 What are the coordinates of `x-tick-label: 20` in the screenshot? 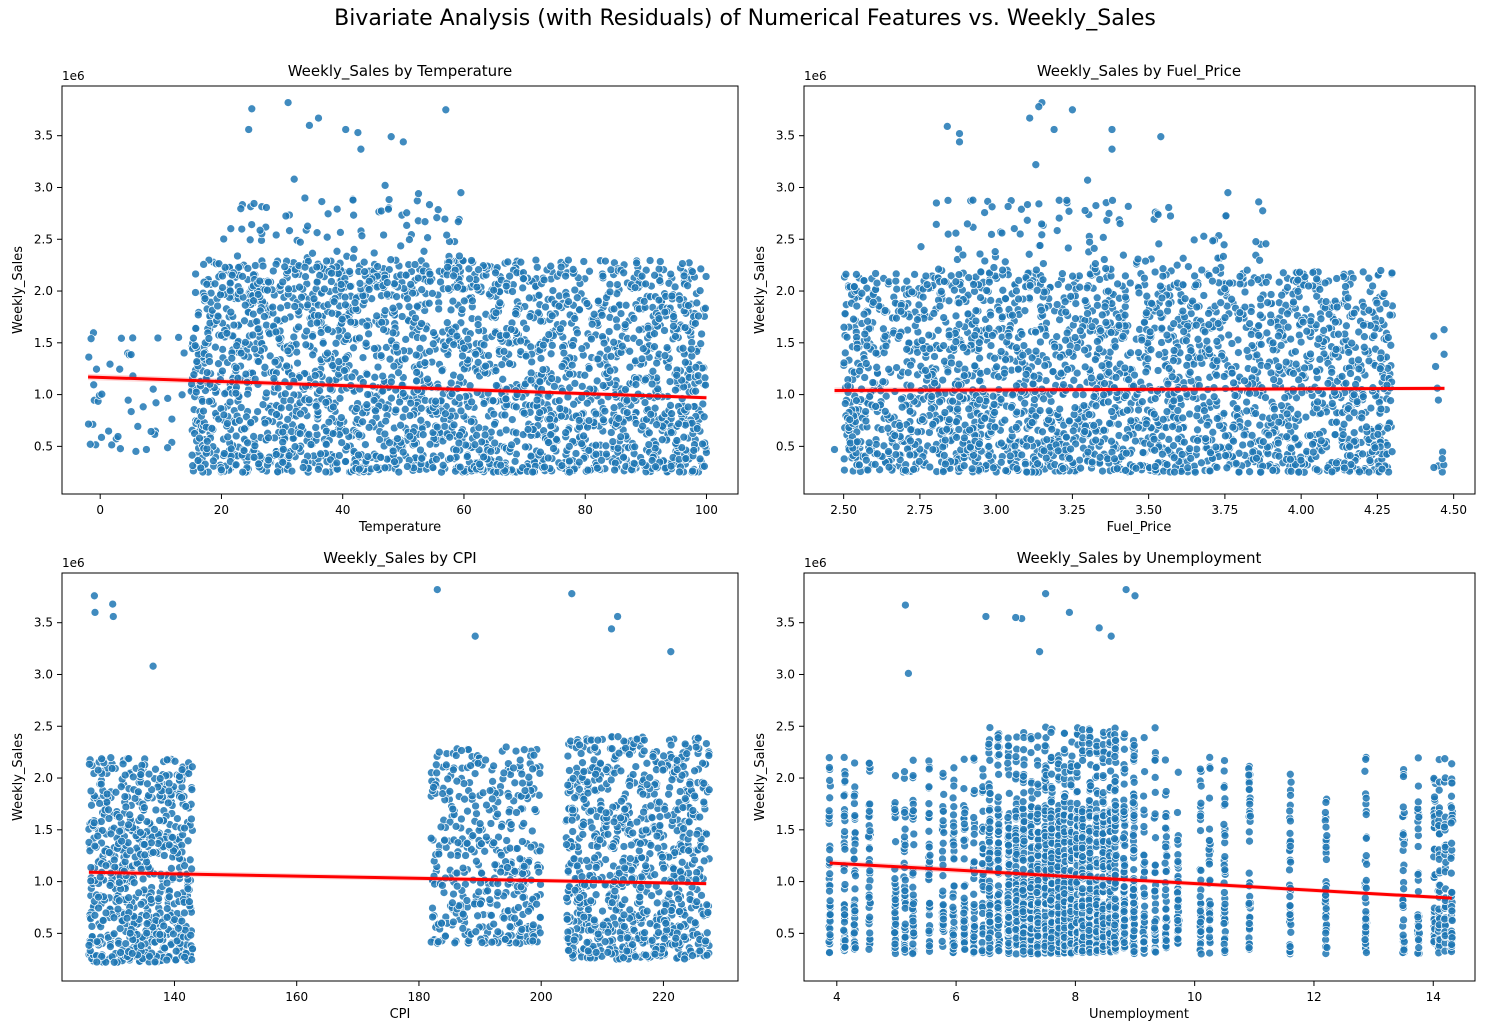 It's located at (221, 510).